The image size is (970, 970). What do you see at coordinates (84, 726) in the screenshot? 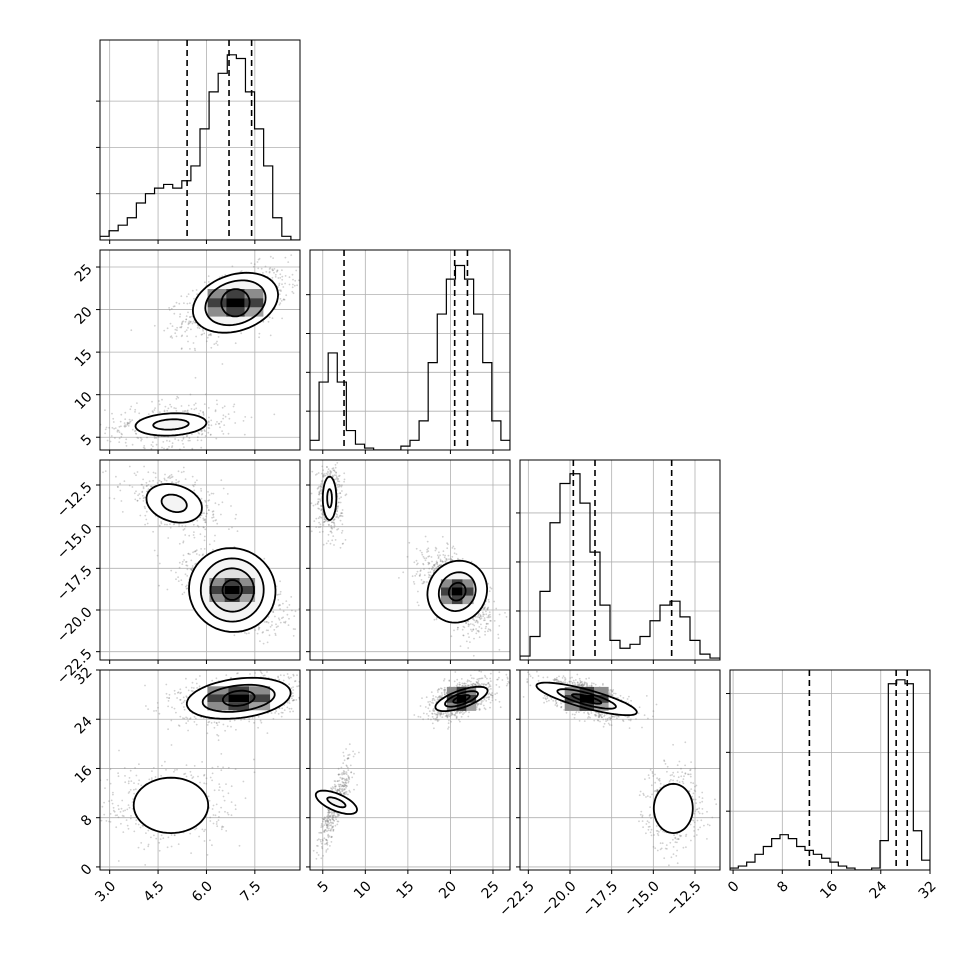
I see `y-tick-label: 24` at bounding box center [84, 726].